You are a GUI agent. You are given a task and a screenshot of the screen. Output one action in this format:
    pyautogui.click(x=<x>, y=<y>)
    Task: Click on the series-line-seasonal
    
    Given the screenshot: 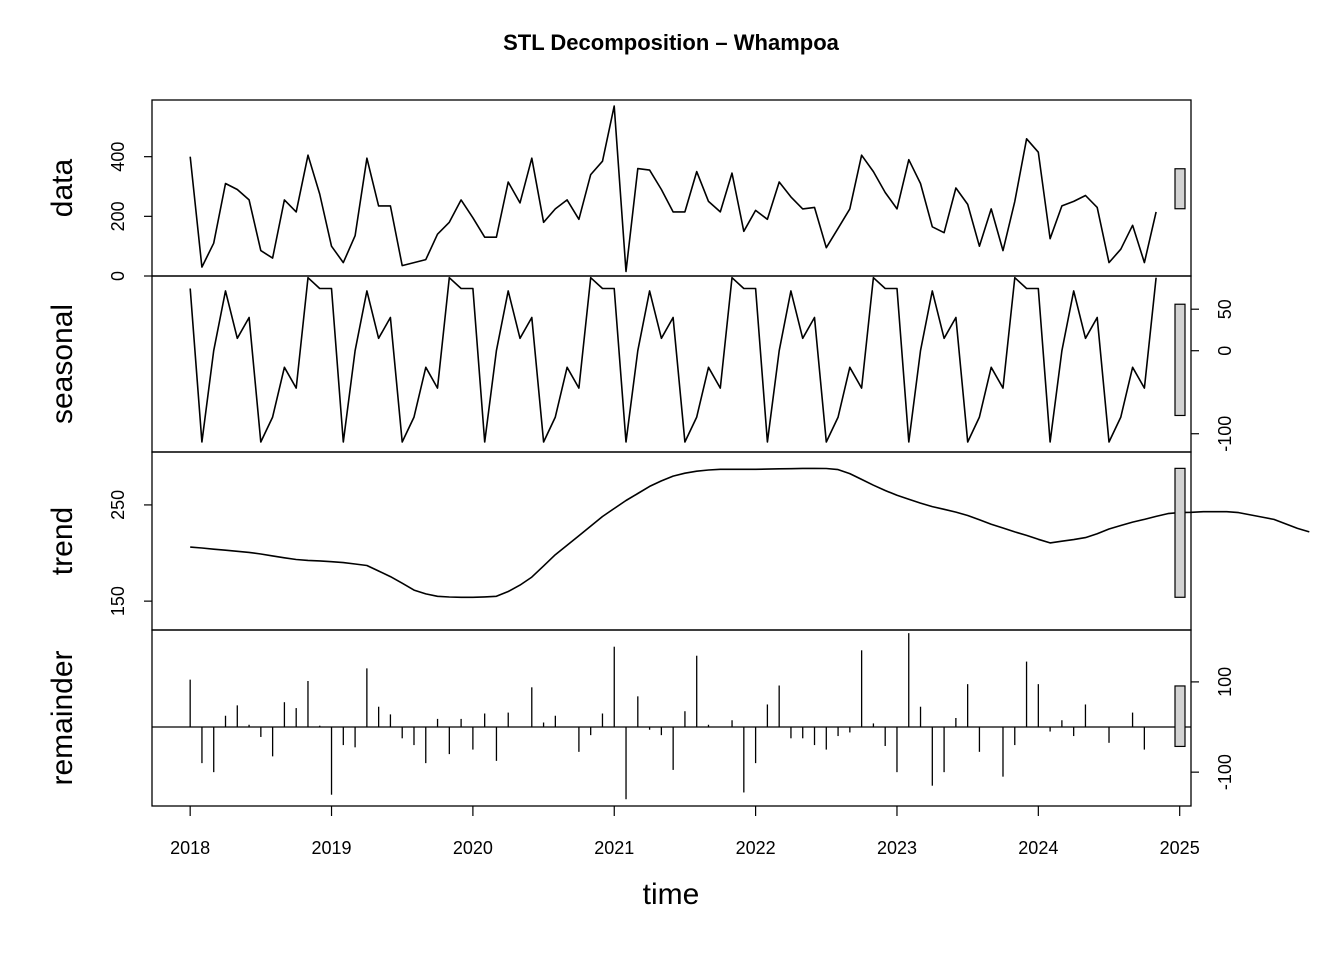 What is the action you would take?
    pyautogui.click(x=673, y=359)
    